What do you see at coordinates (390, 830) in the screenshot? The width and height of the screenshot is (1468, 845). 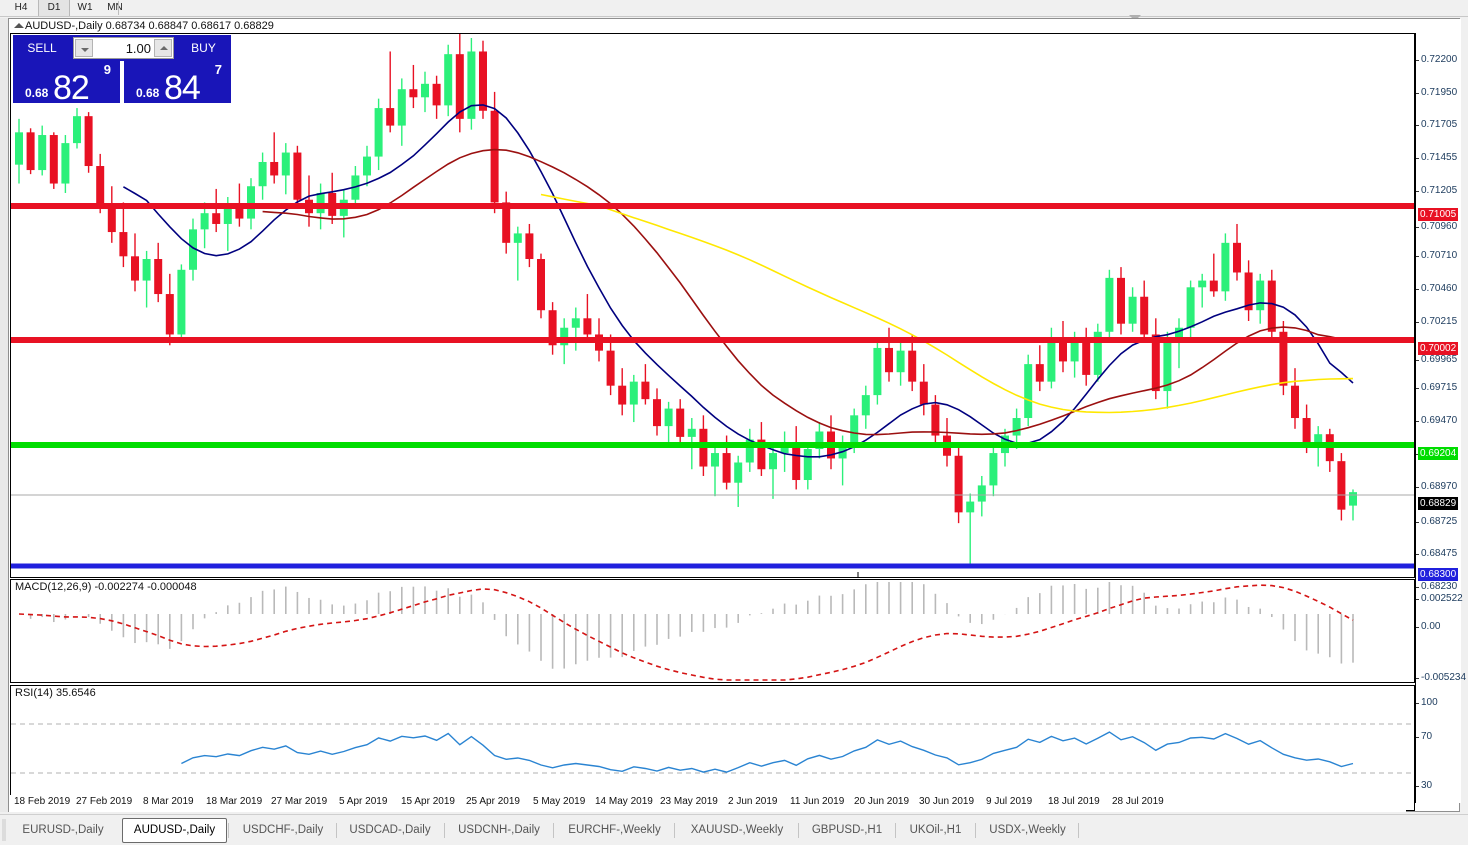 I see `chart-tab-usdcad--daily: USDCAD-,Daily` at bounding box center [390, 830].